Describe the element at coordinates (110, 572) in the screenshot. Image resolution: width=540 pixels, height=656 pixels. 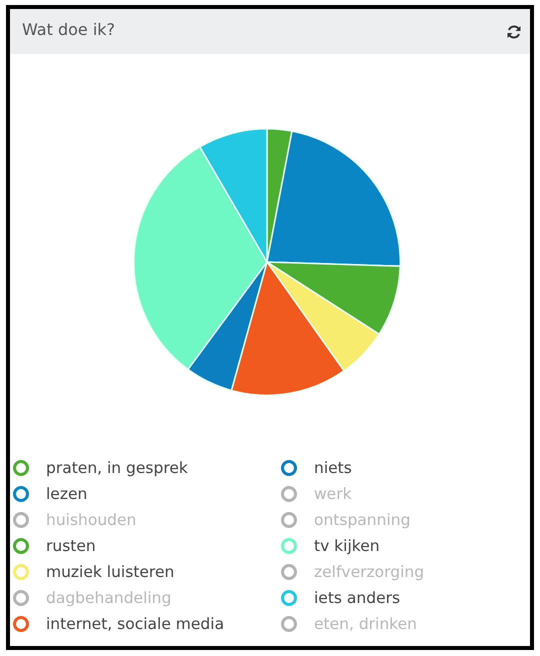
I see `legend-label: muziek luisteren` at that location.